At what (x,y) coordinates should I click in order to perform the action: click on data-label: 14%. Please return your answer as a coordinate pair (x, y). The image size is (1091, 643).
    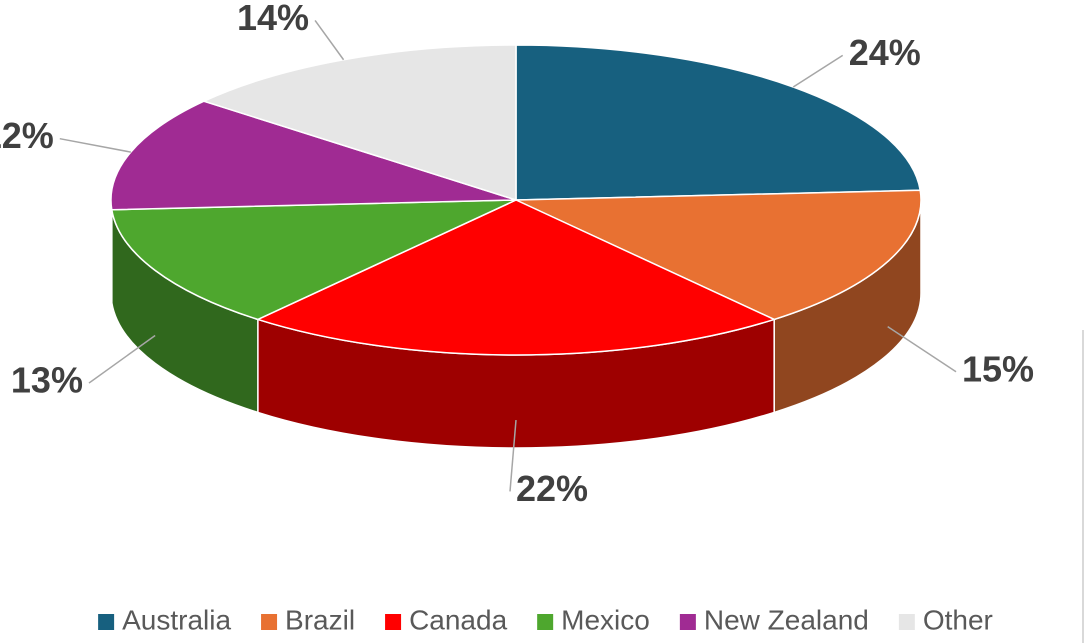
    Looking at the image, I should click on (273, 19).